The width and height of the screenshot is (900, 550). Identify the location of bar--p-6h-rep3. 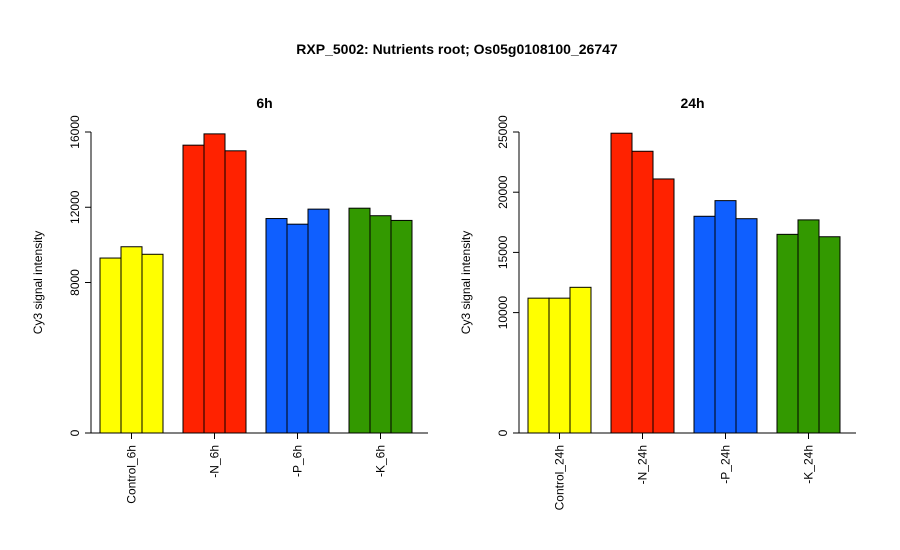
(318, 321).